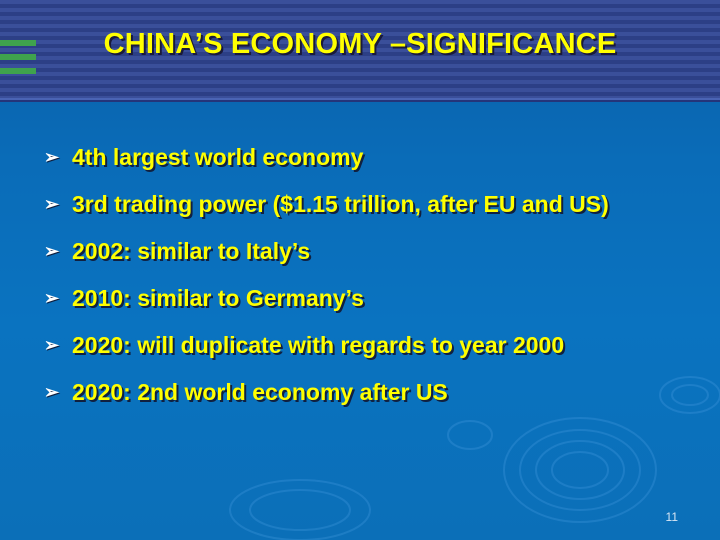 The height and width of the screenshot is (540, 720). I want to click on bullet-text: 2002: similar to Italy’s, so click(191, 251).